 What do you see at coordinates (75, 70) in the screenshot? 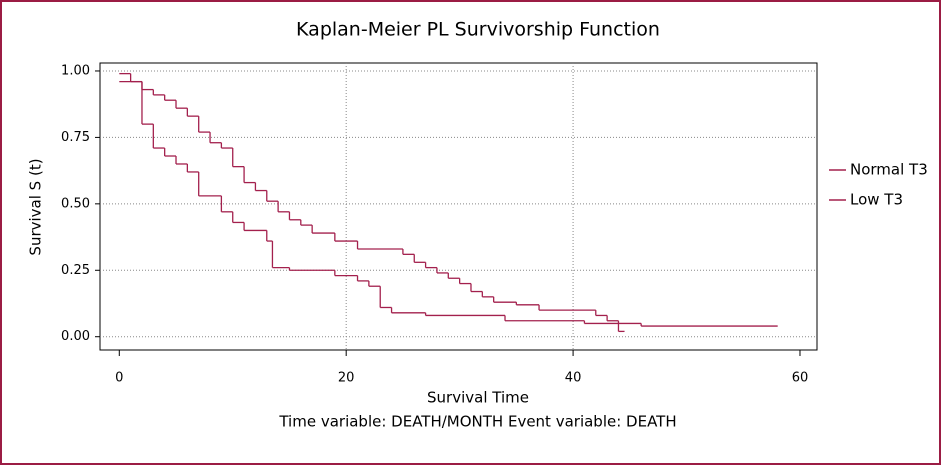
I see `y-tick-label: 1.00` at bounding box center [75, 70].